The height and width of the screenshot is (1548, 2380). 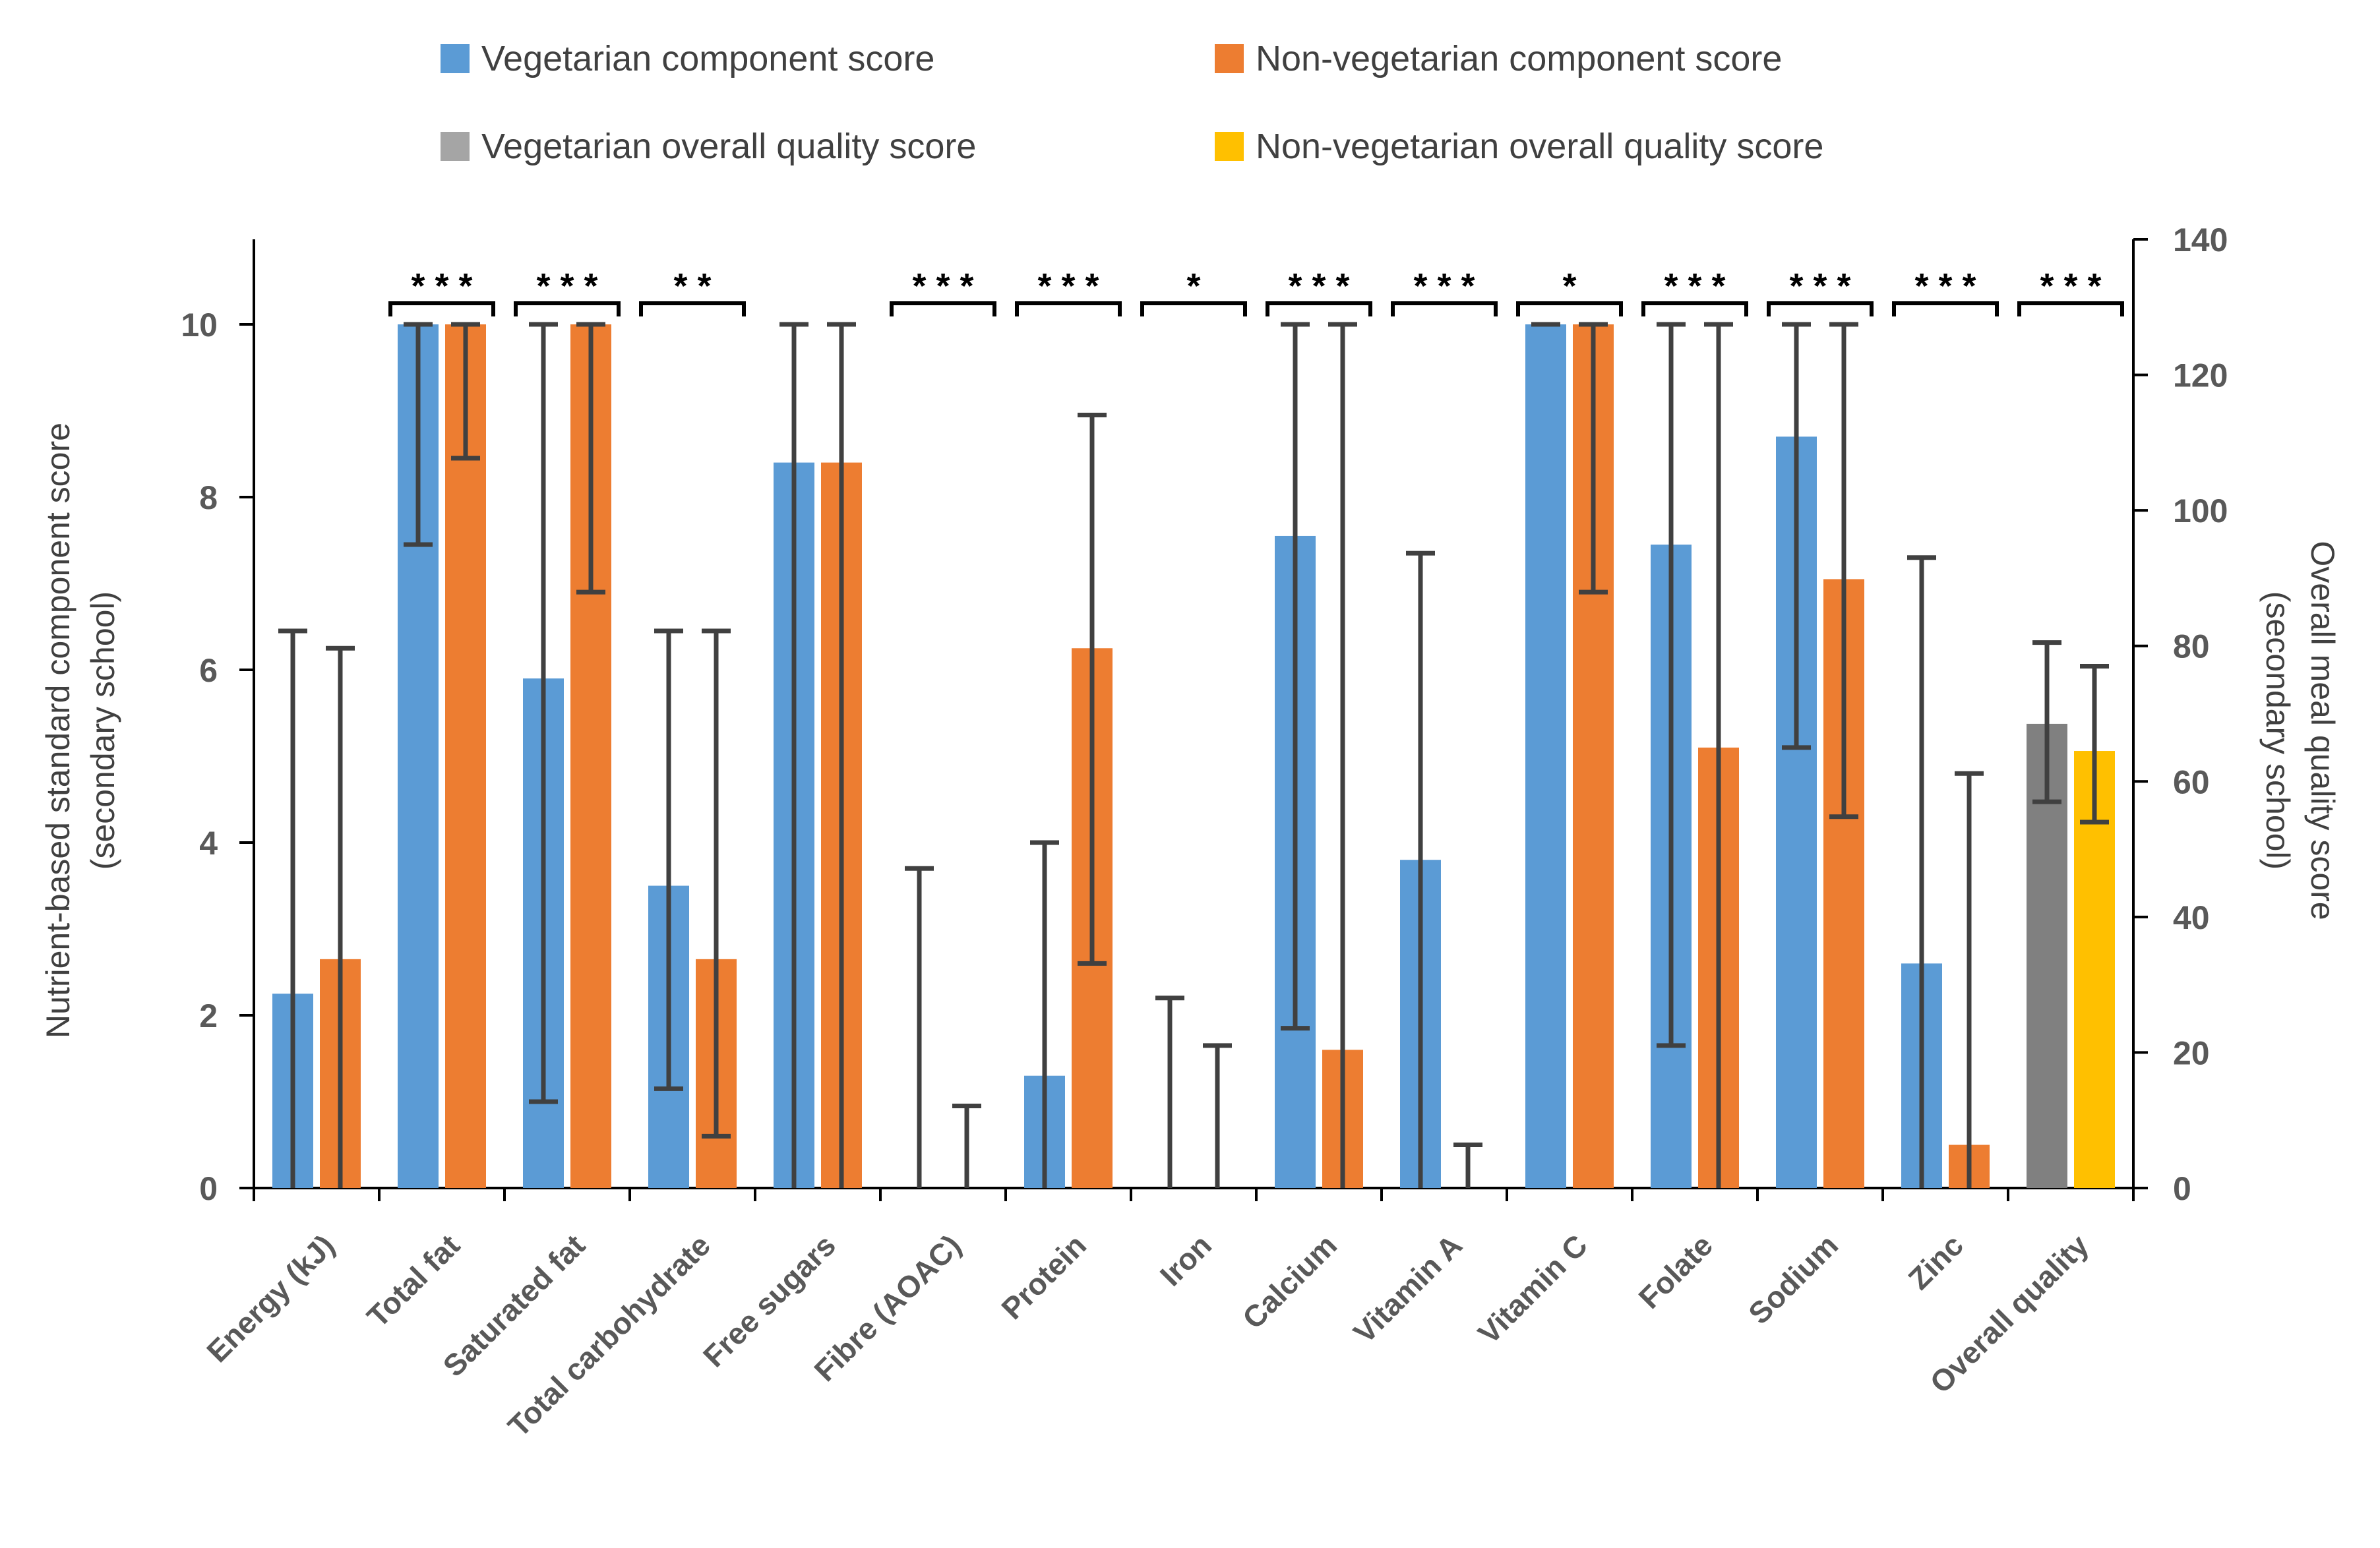 What do you see at coordinates (2070, 308) in the screenshot?
I see `significance-bracket-overall-quality` at bounding box center [2070, 308].